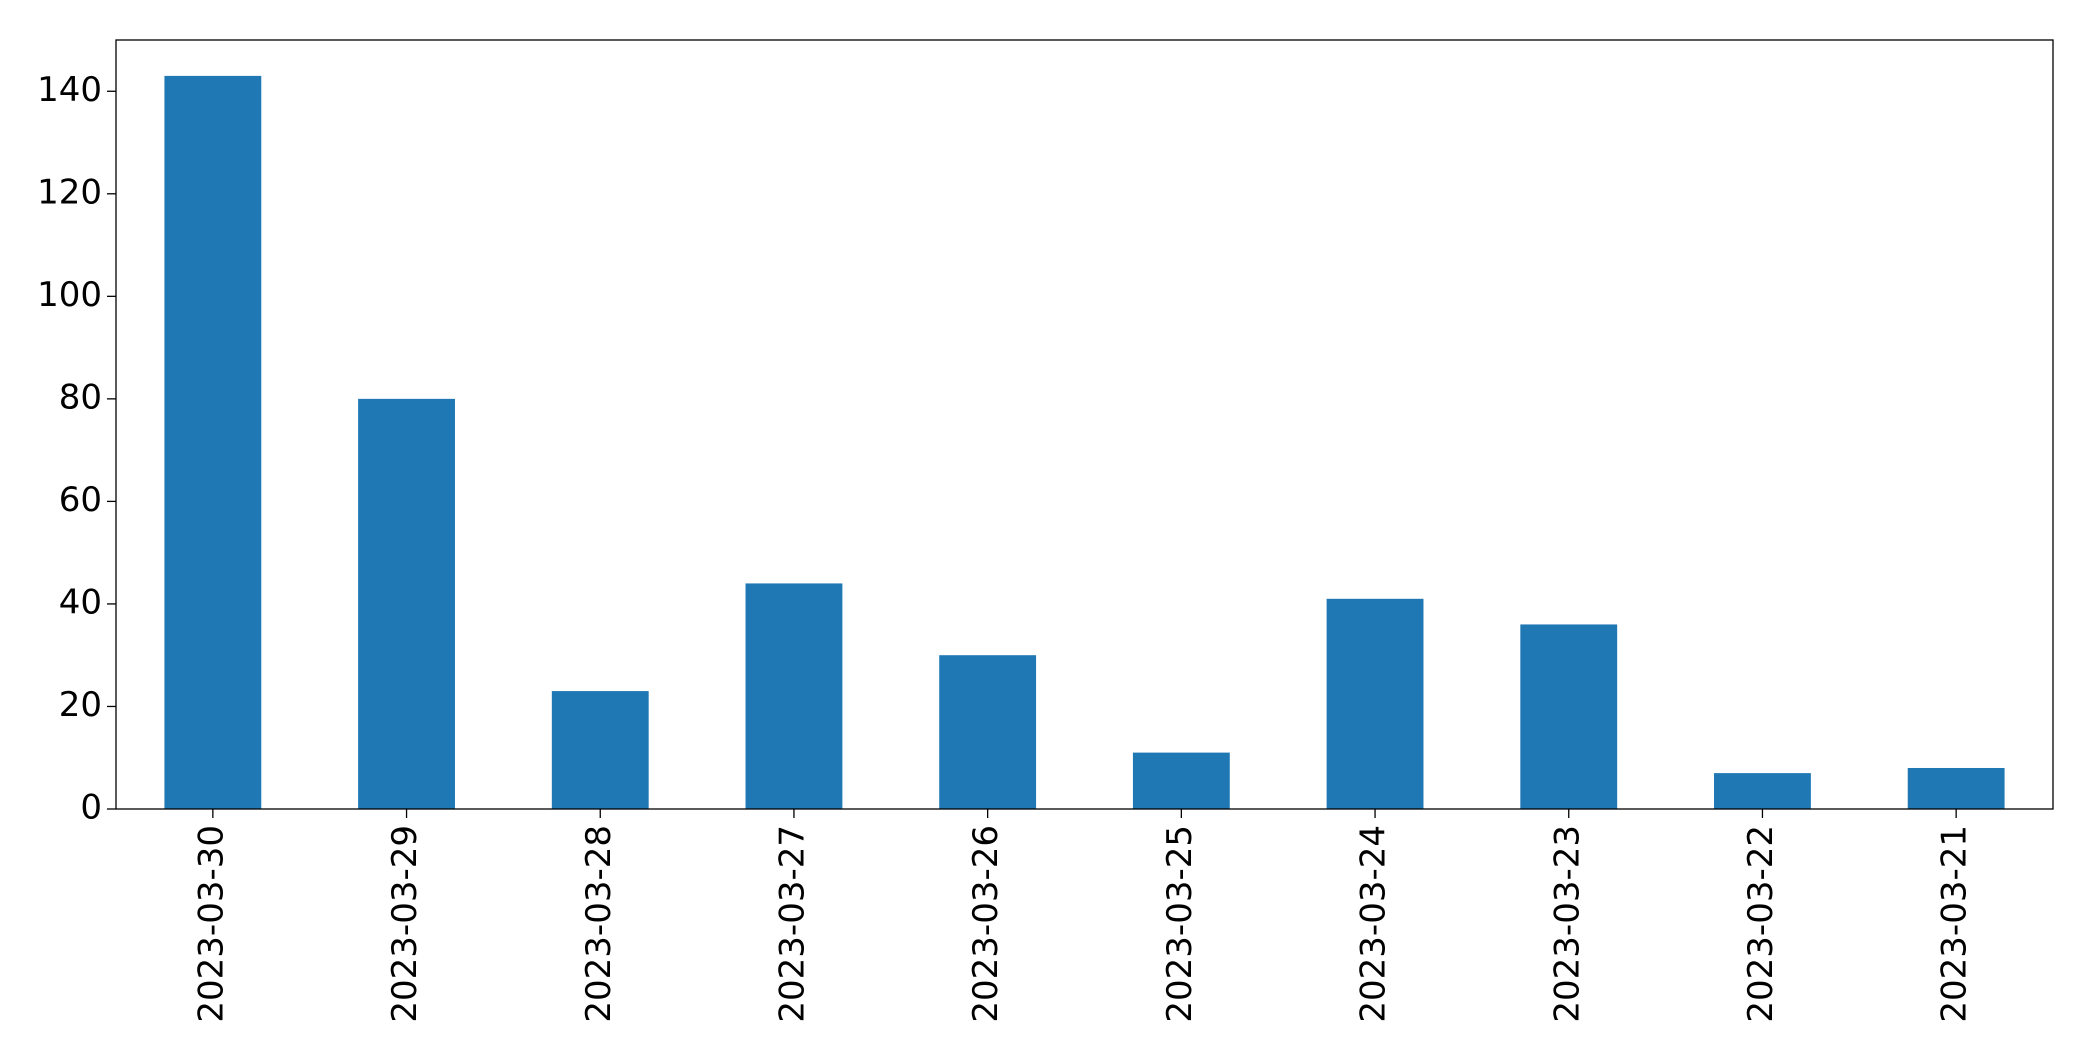 The image size is (2093, 1061). I want to click on x-tick-label: 2023-03-21, so click(1955, 924).